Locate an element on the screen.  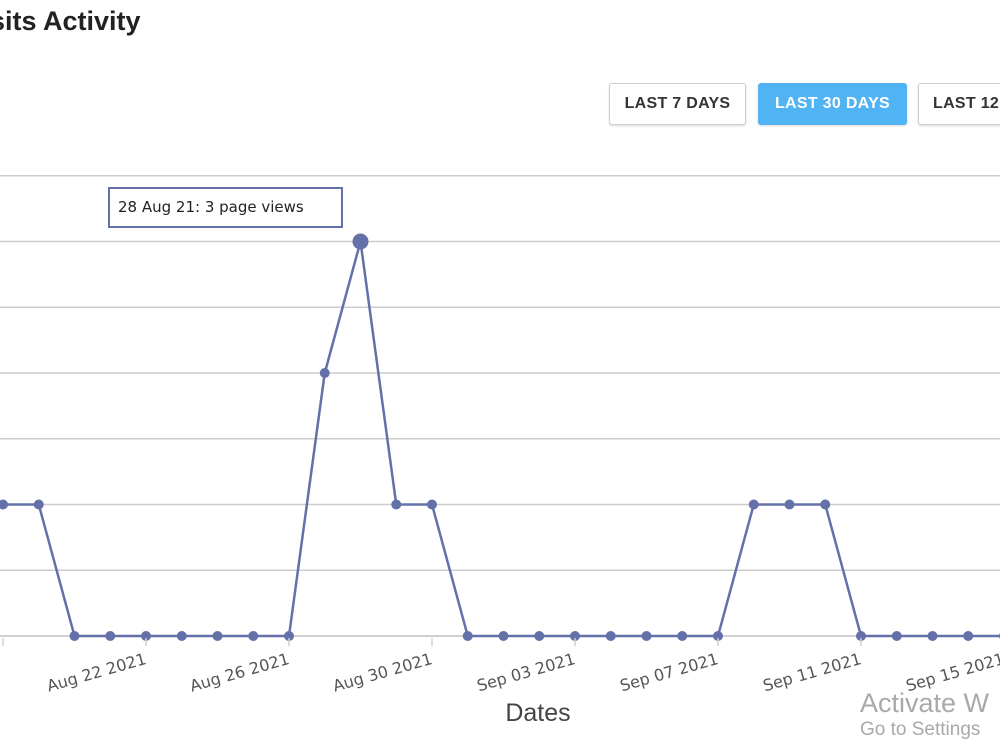
watermark-line-2: Go to Settings is located at coordinates (920, 729).